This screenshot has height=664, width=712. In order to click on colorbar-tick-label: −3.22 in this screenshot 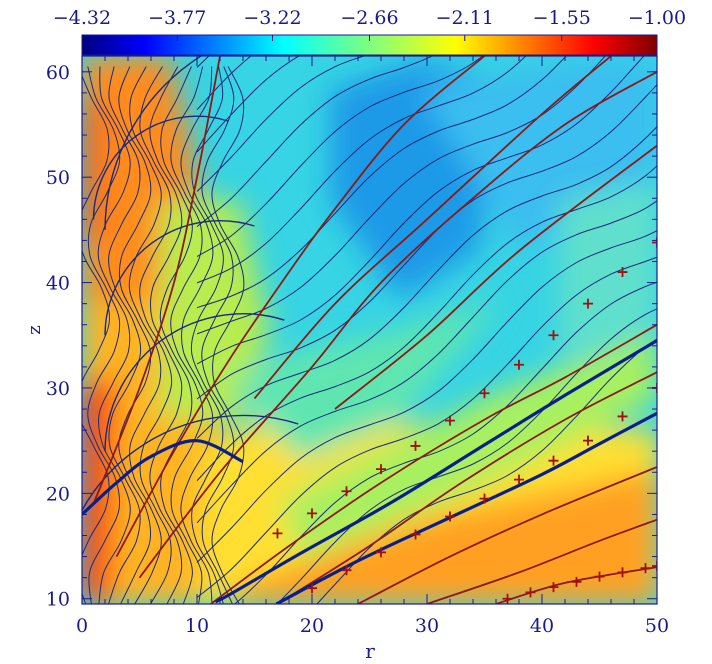, I will do `click(272, 18)`.